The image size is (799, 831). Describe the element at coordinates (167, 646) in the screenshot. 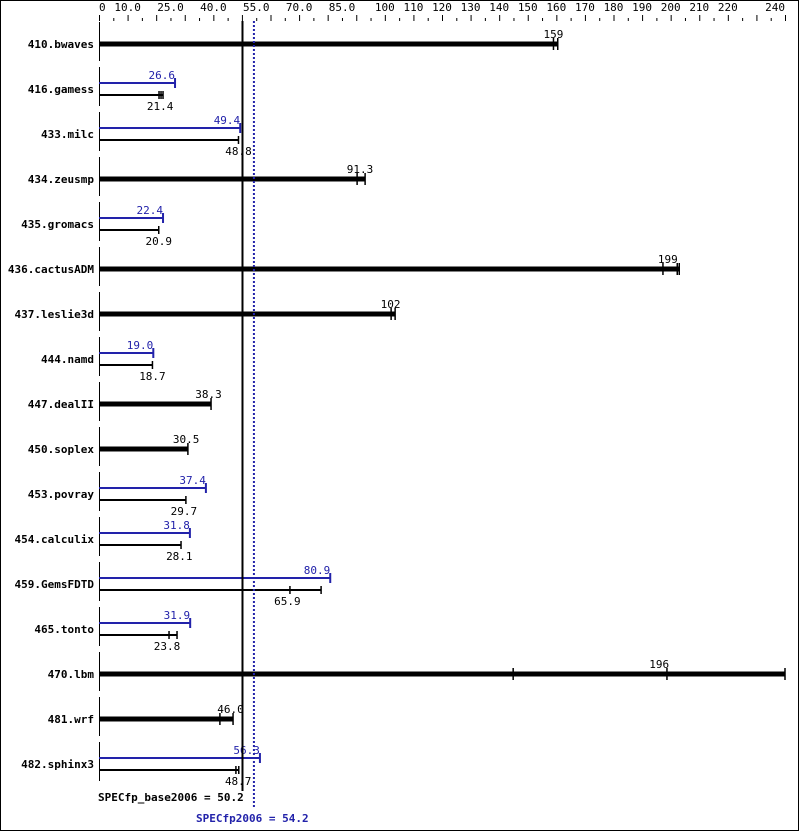

I see `base-value-label: 23.8` at that location.